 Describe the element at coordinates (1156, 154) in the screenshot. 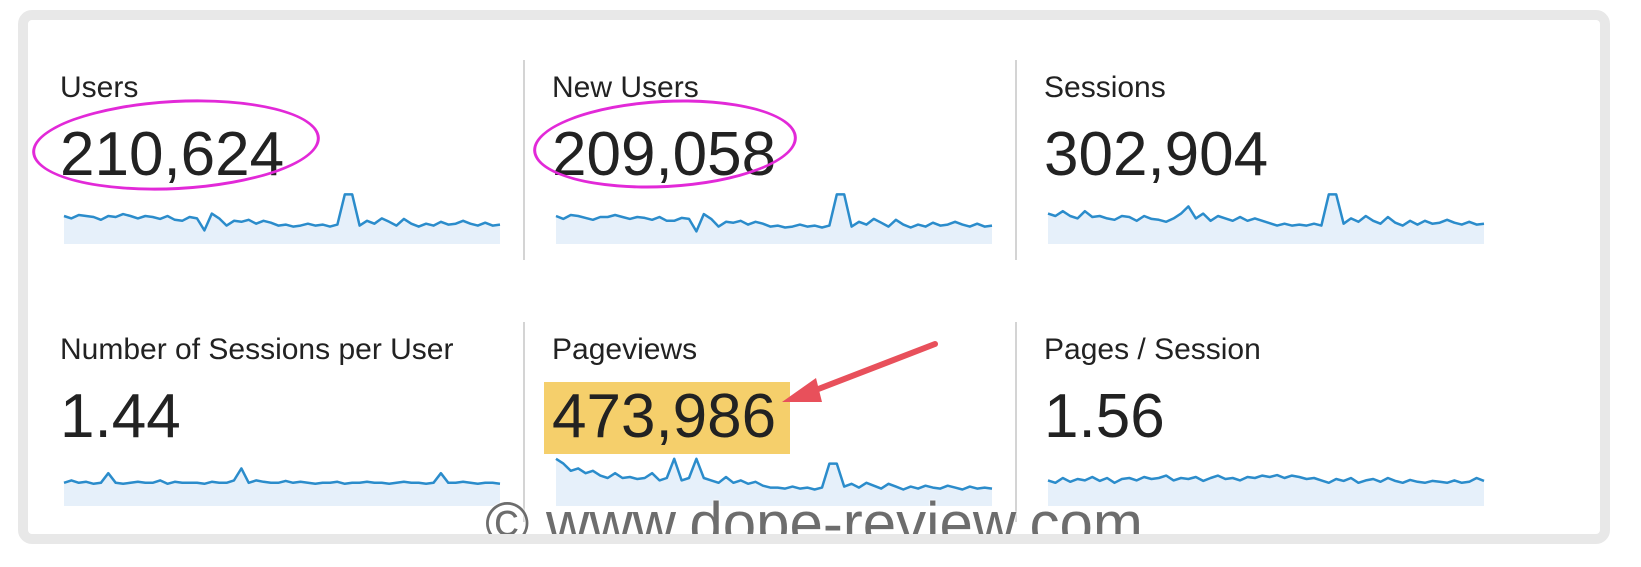

I see `metric-value: 302,904` at that location.